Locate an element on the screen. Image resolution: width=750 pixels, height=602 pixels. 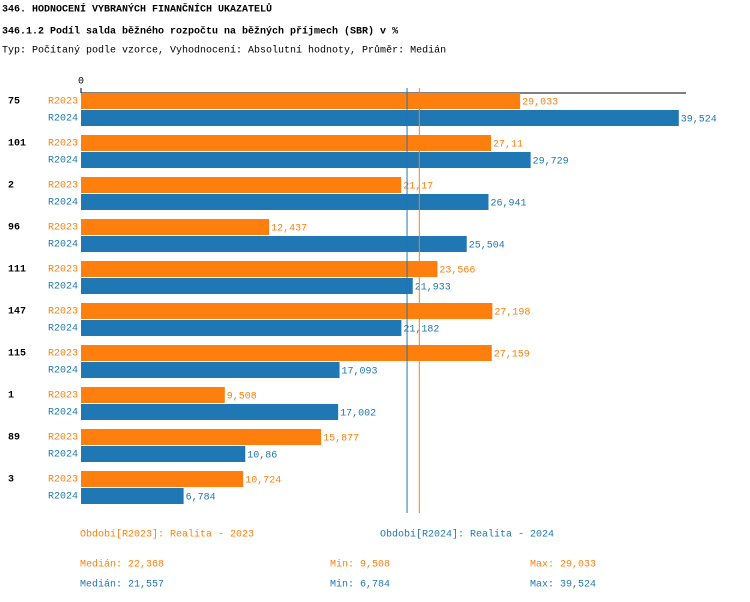
category-label: 1 is located at coordinates (11, 396).